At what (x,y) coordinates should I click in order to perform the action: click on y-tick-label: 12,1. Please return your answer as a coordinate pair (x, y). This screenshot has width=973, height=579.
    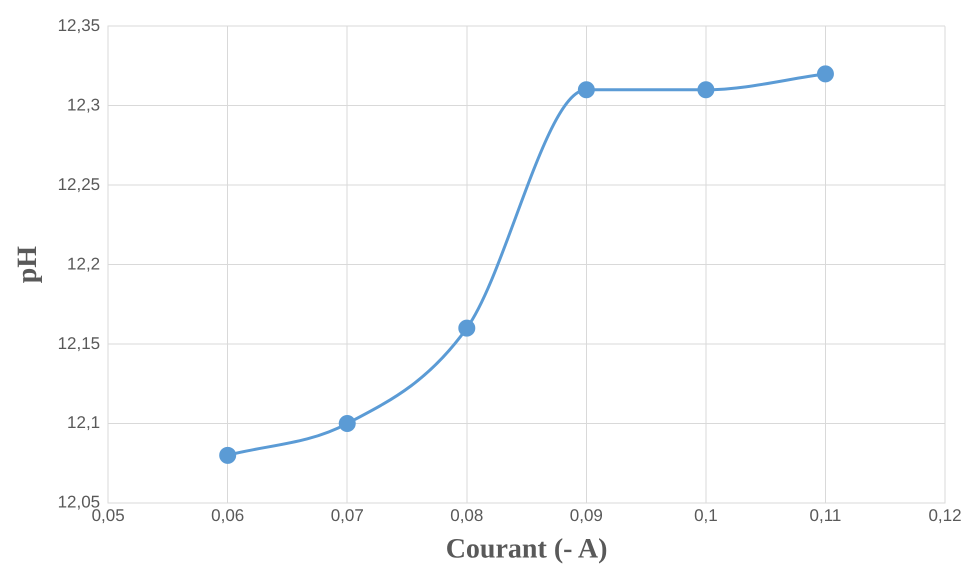
    Looking at the image, I should click on (83, 422).